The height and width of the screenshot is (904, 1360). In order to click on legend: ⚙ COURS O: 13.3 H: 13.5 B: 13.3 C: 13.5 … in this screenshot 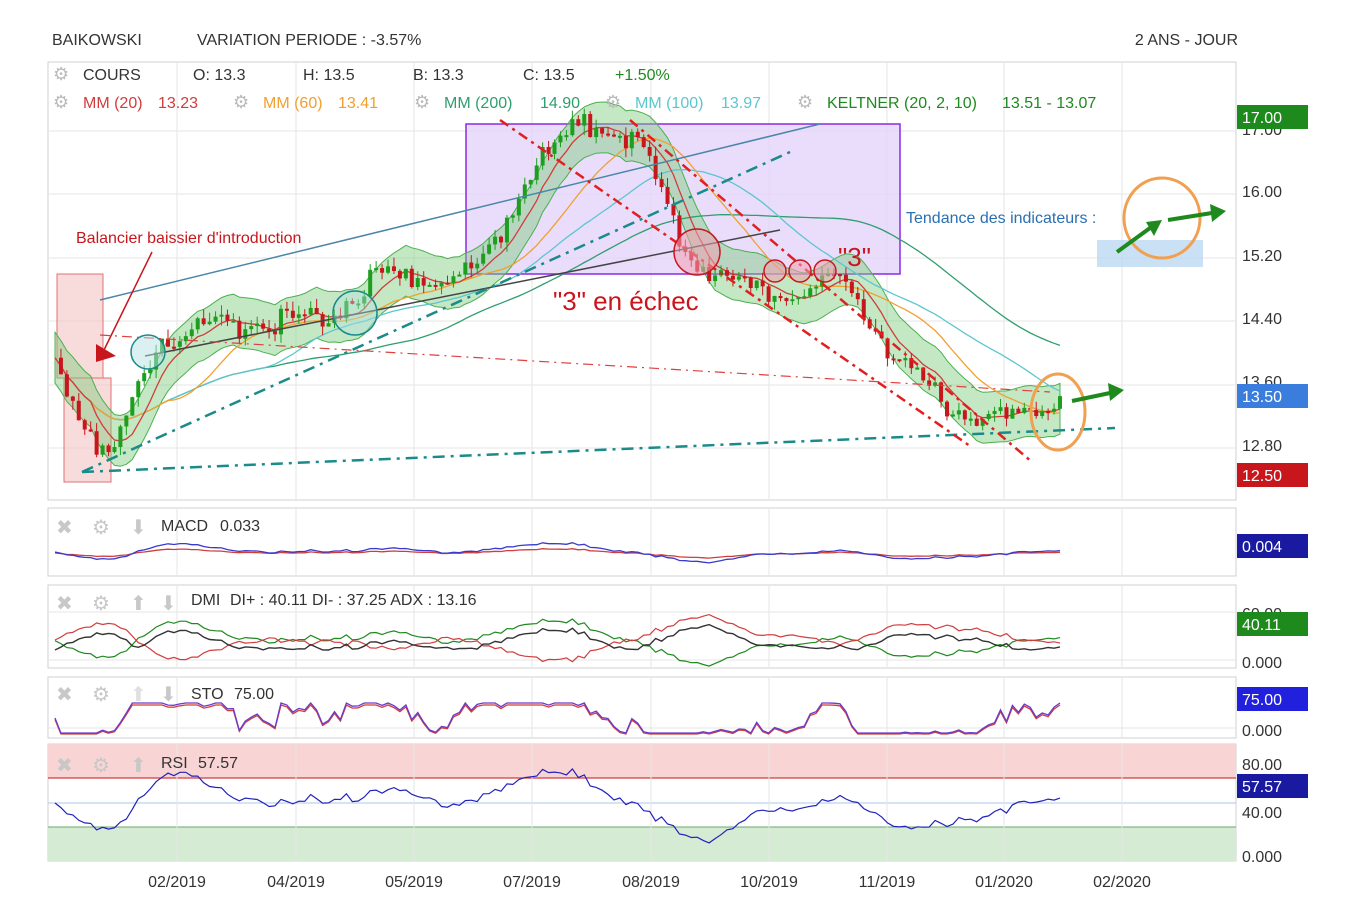, I will do `click(574, 88)`.